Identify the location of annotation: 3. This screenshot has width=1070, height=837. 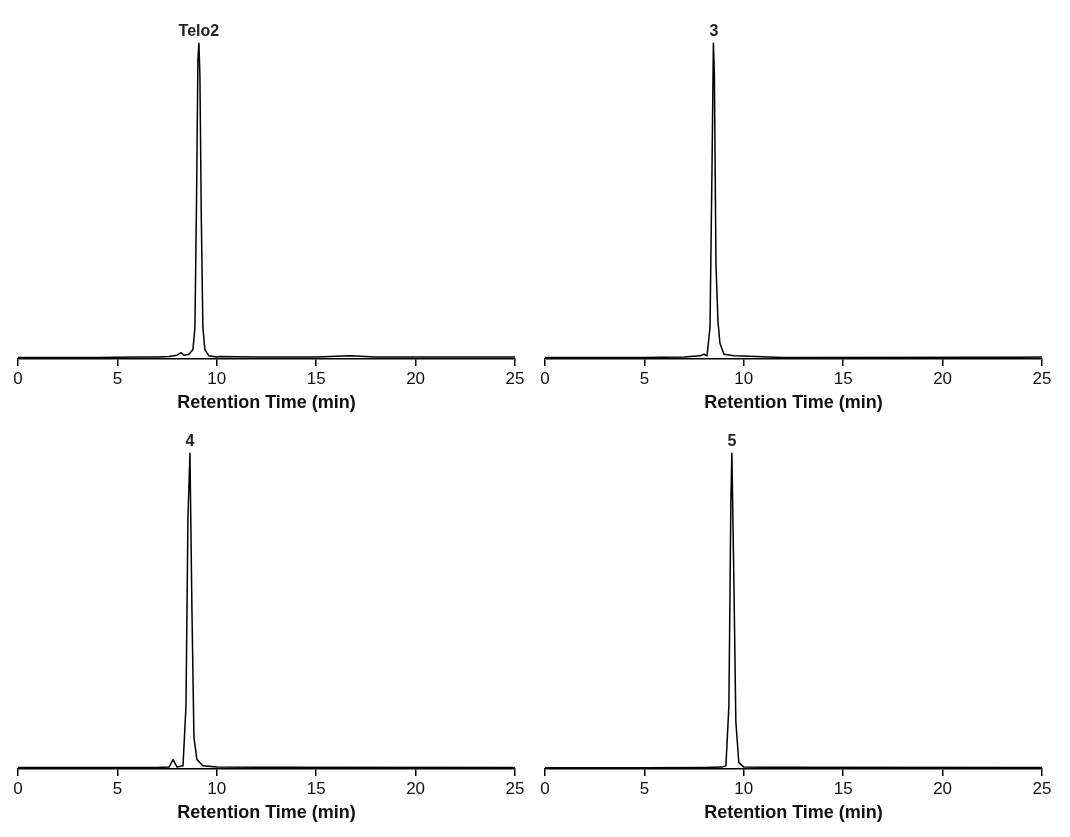
(714, 30).